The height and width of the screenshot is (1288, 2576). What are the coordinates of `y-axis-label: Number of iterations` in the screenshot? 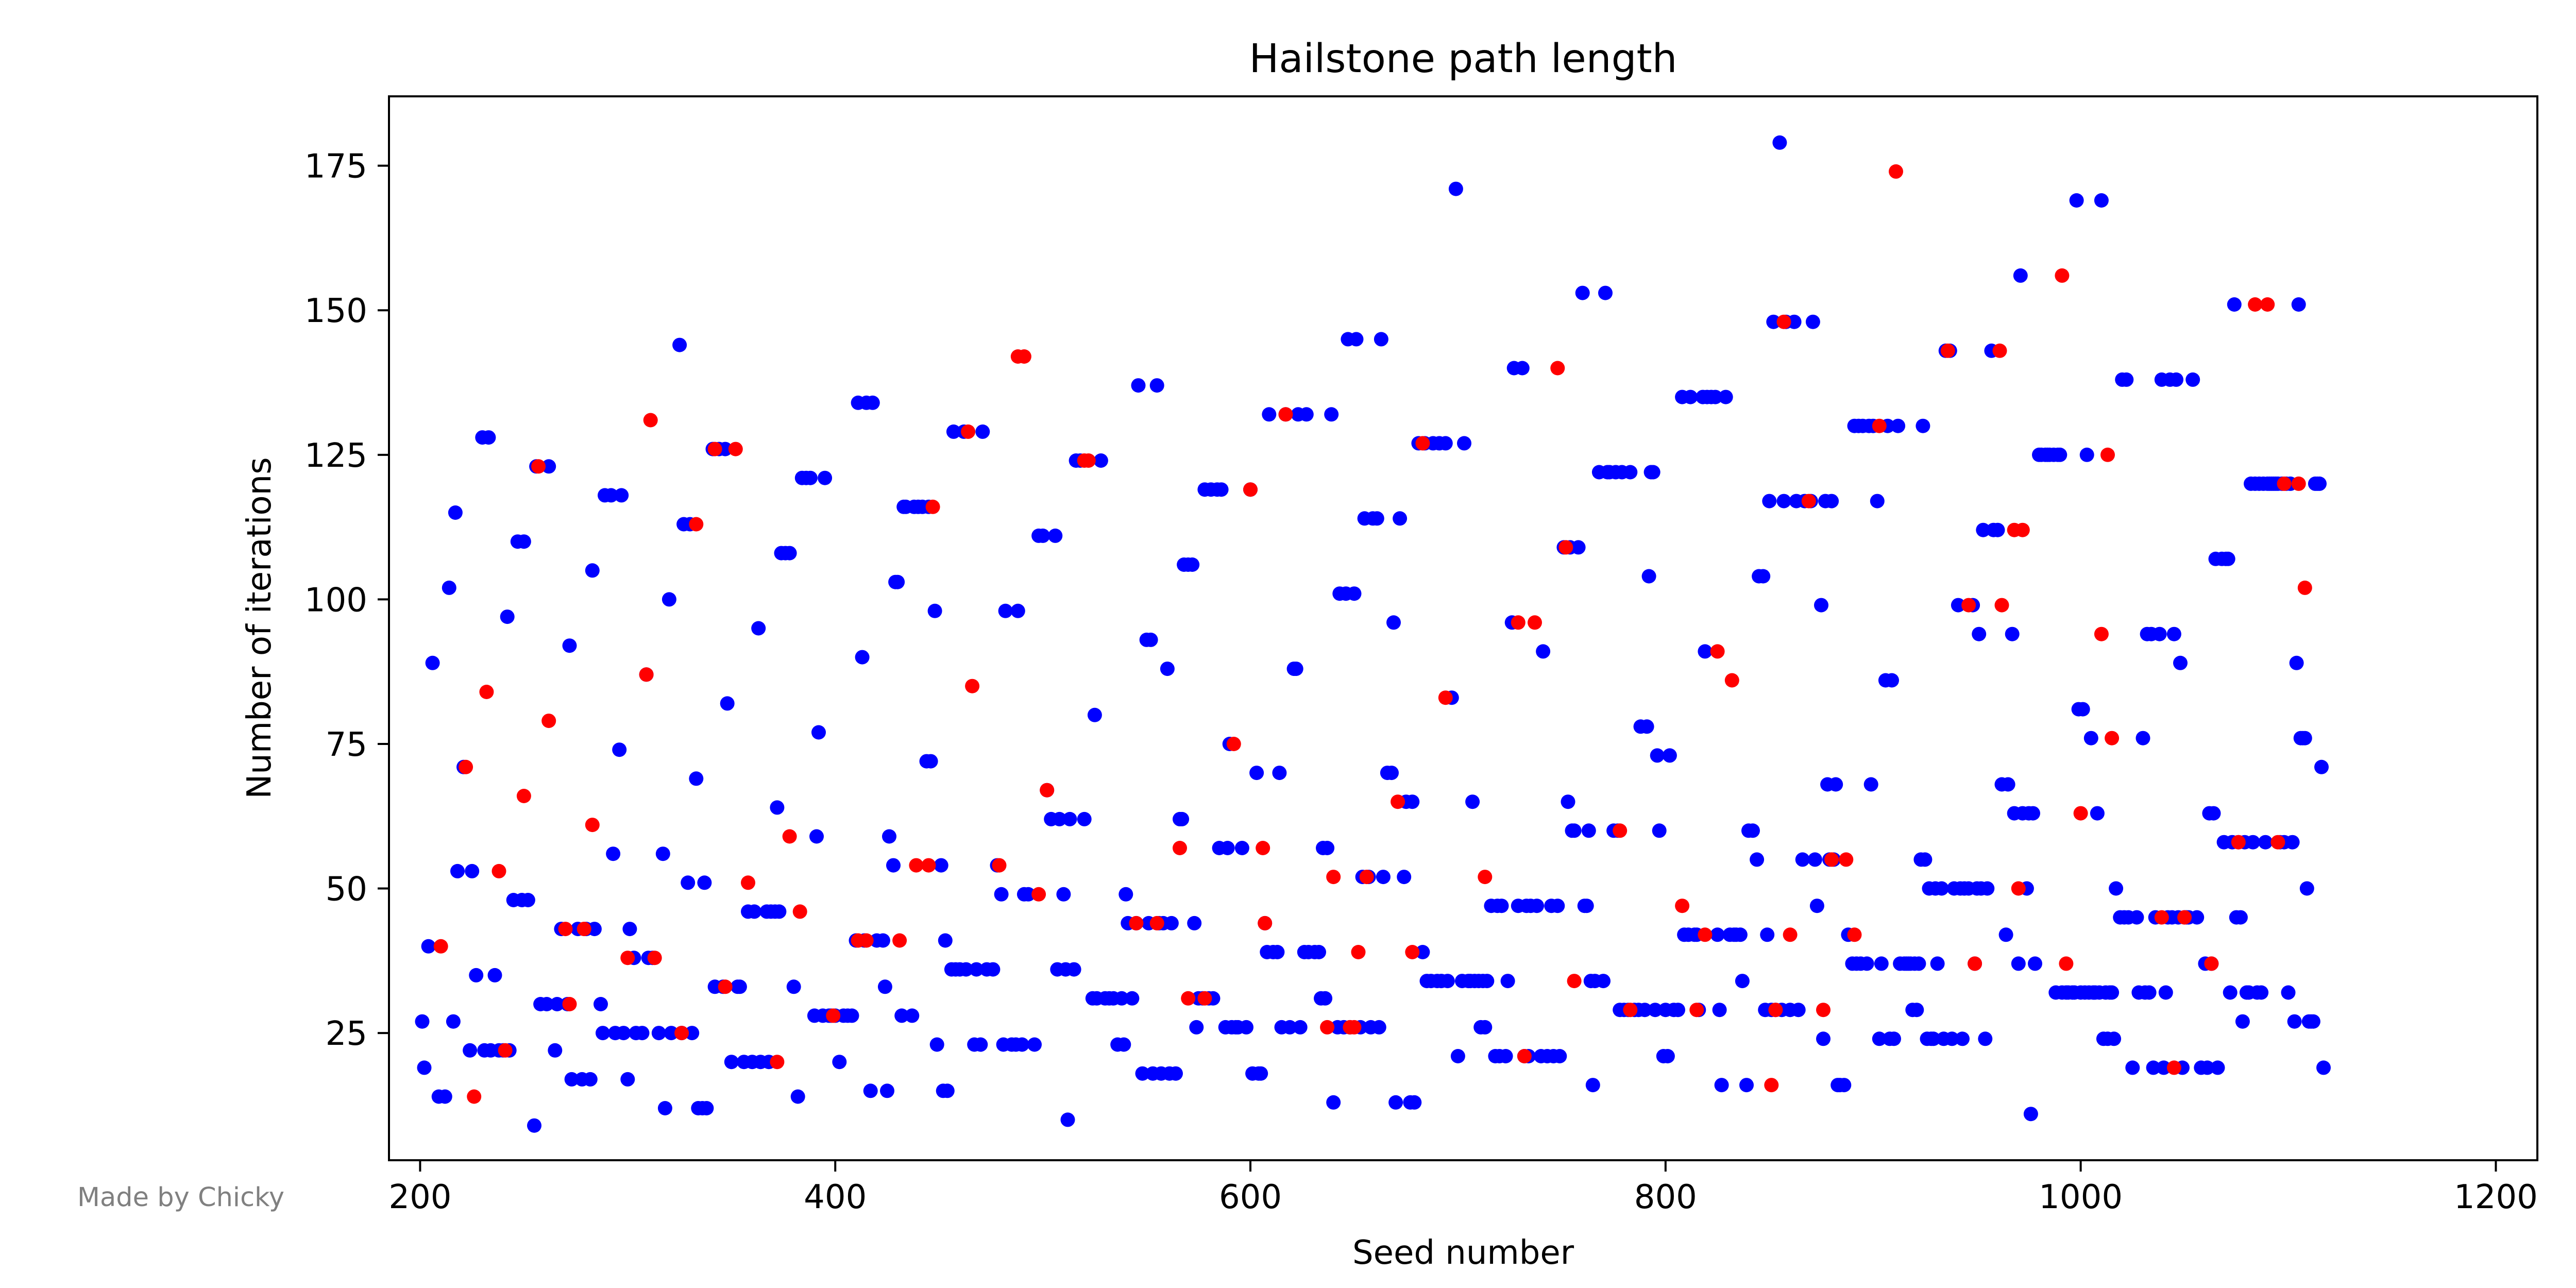 It's located at (260, 628).